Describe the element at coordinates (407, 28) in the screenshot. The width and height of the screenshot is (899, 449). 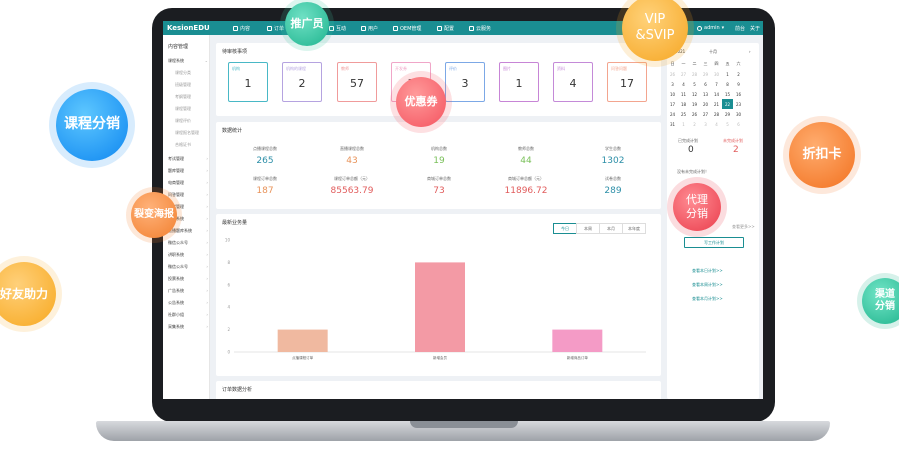
I see `nav-oem: OEM管理` at that location.